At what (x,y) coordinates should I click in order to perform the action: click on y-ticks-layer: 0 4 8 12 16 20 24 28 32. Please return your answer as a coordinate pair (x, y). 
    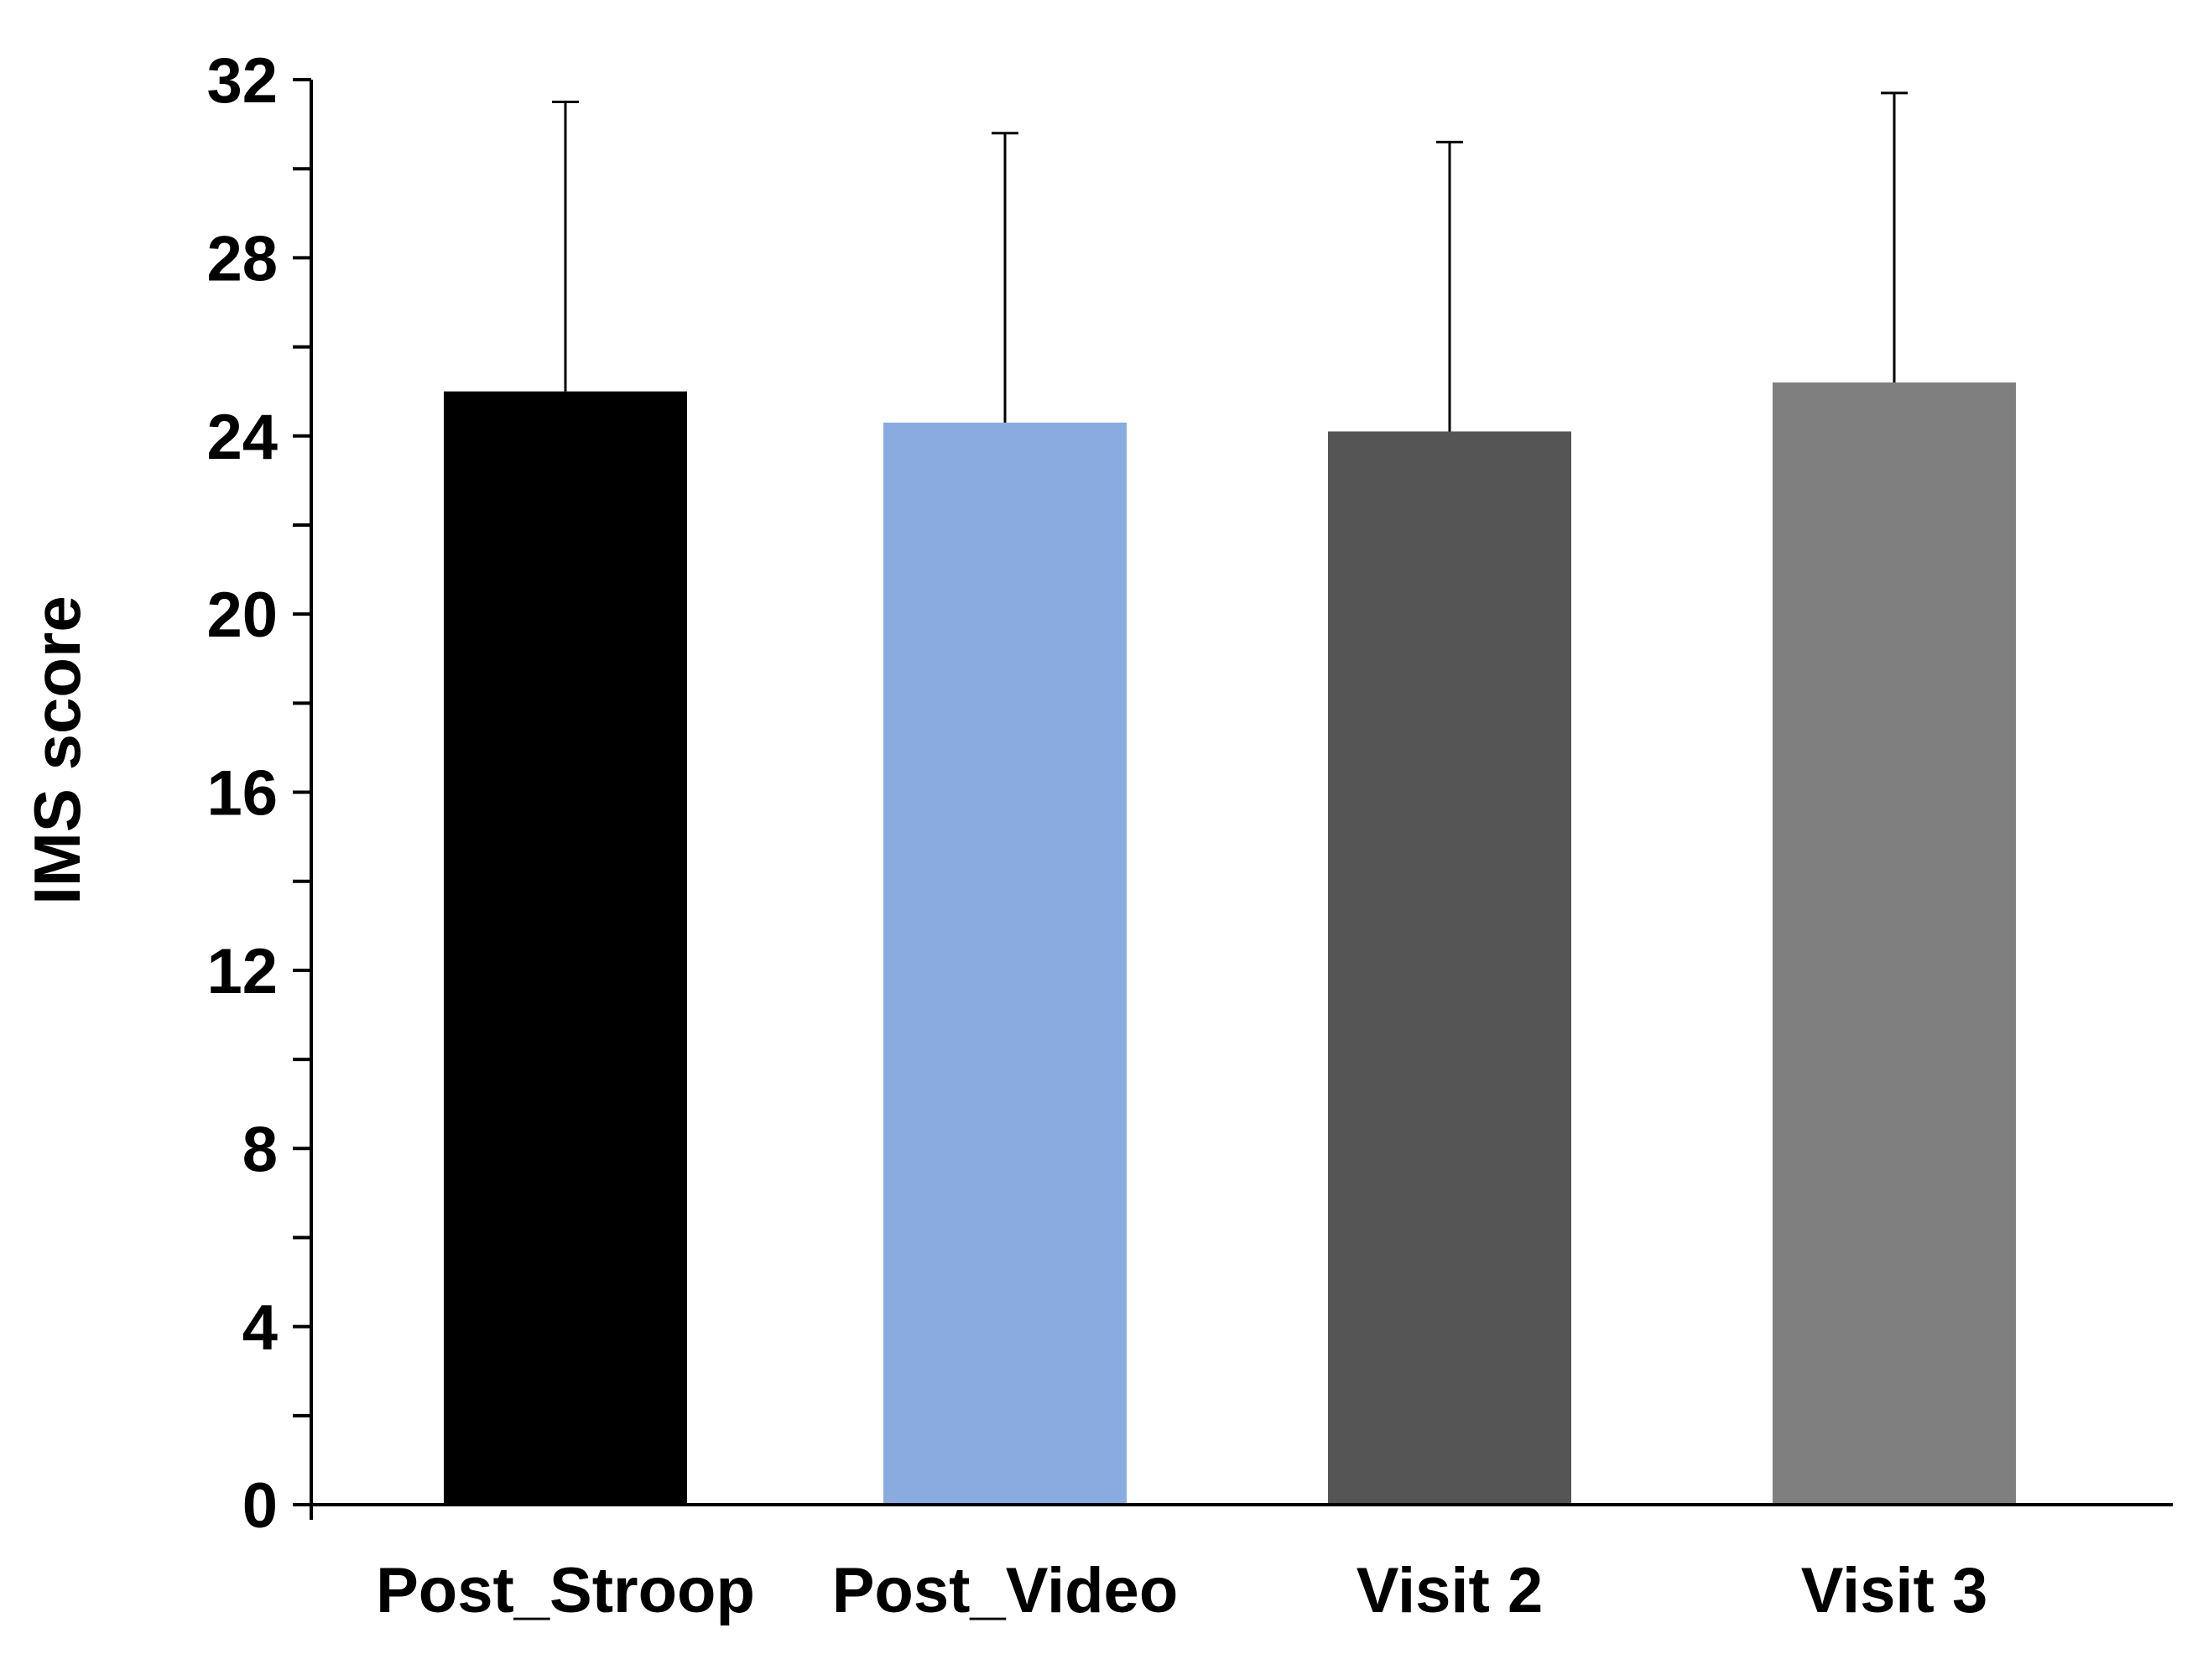
    Looking at the image, I should click on (258, 793).